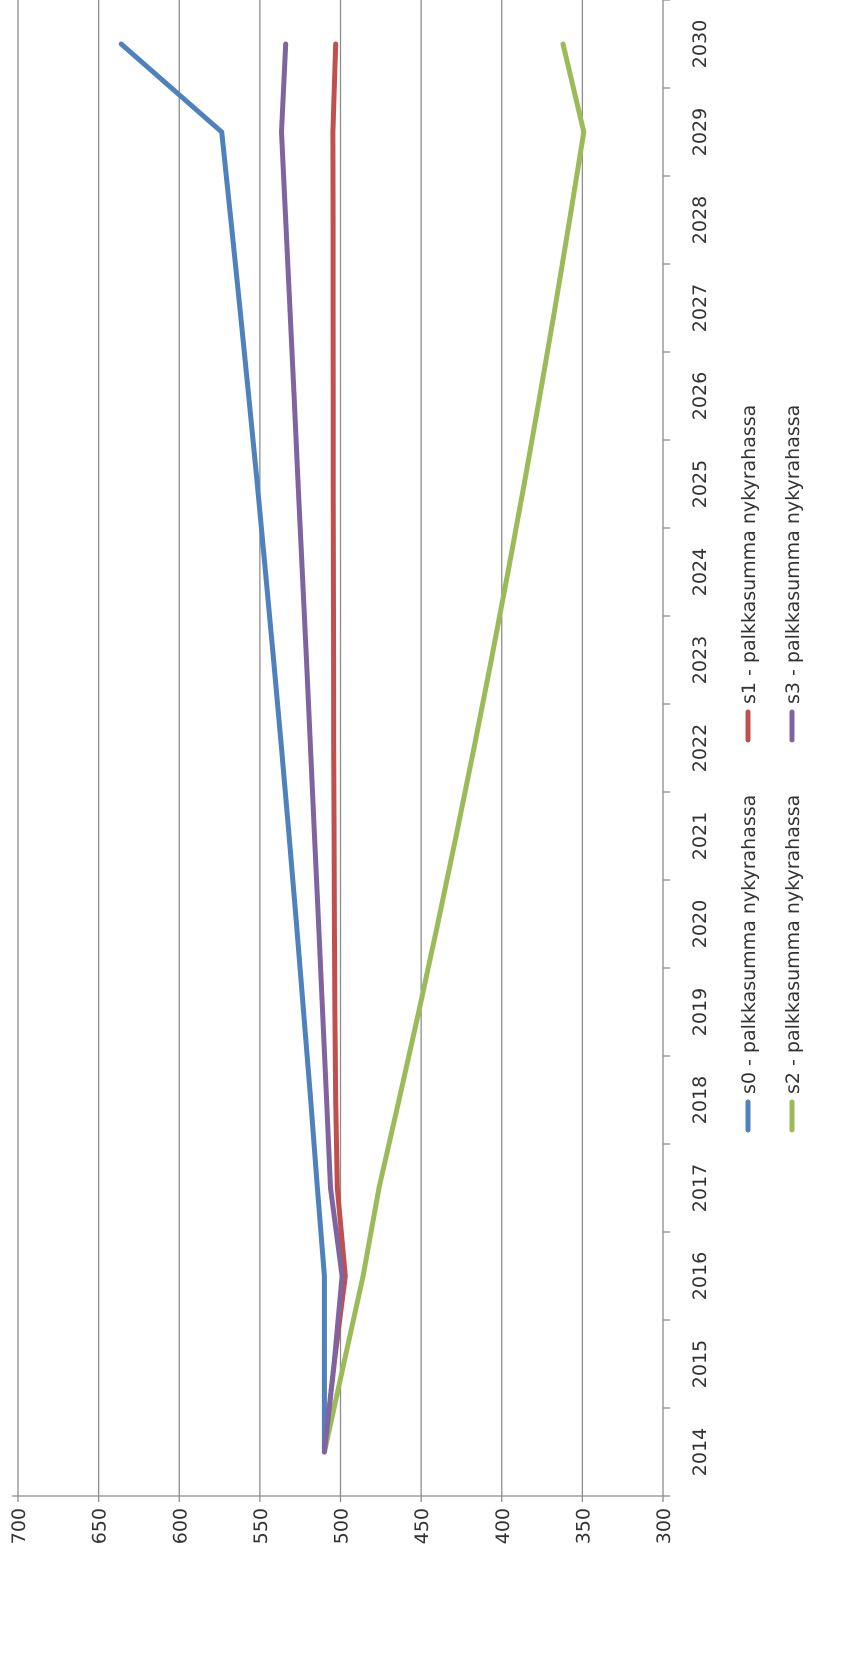  What do you see at coordinates (583, 1526) in the screenshot?
I see `value-tick-label: 350` at bounding box center [583, 1526].